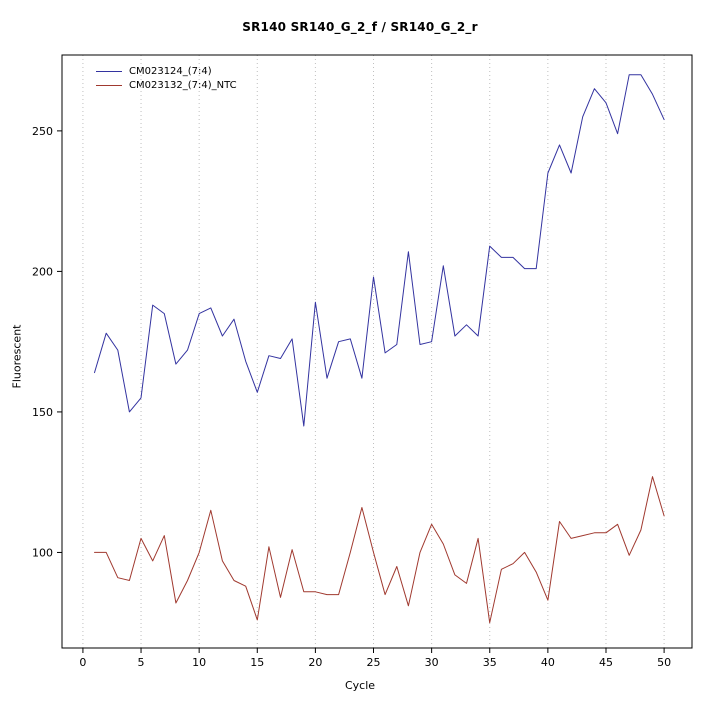  I want to click on y-axis-label: Fluorescent, so click(17, 356).